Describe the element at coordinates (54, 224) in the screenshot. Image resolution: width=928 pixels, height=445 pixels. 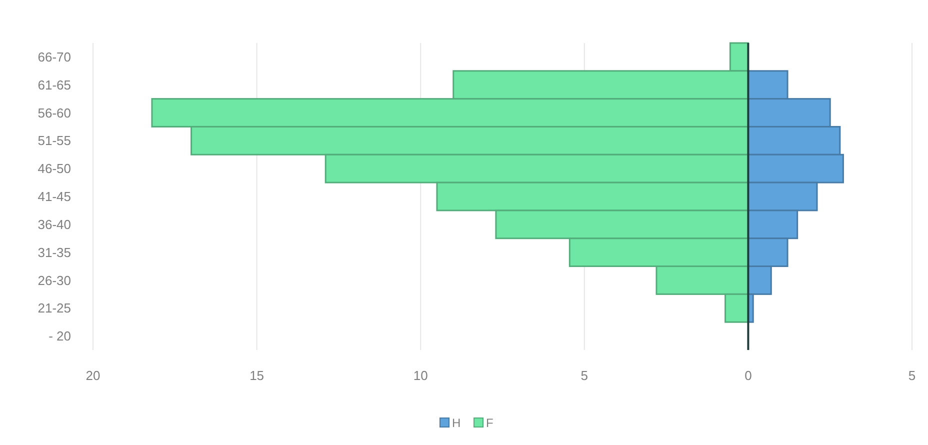
I see `y-tick-label: 36-40` at that location.